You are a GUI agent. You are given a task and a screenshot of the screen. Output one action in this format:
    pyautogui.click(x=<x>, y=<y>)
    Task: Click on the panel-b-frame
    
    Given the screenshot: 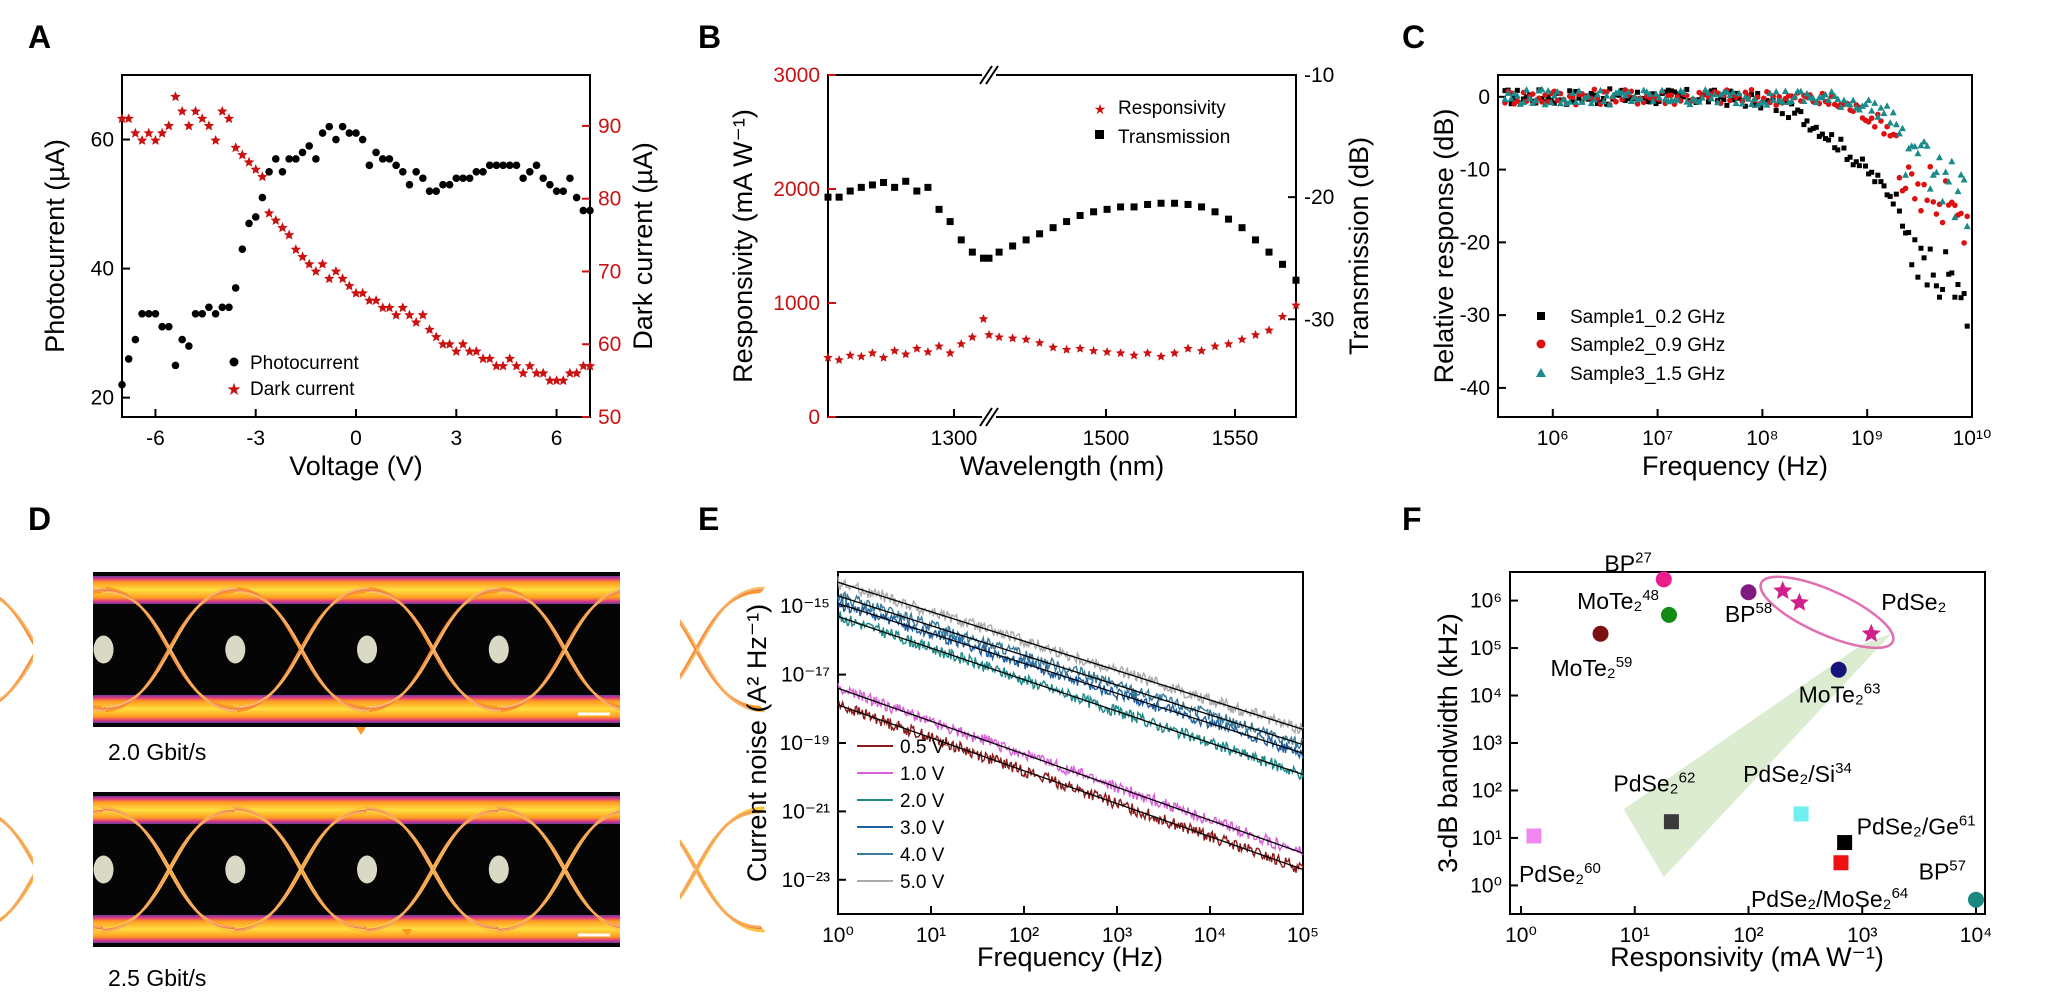 What is the action you would take?
    pyautogui.click(x=1062, y=246)
    